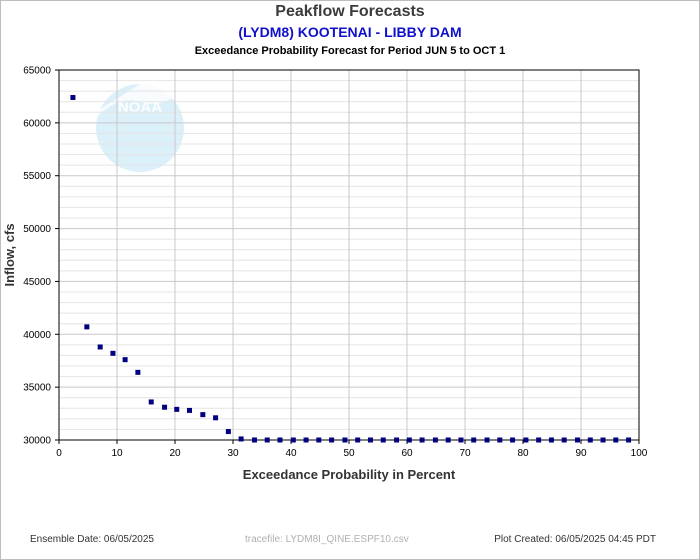  Describe the element at coordinates (523, 453) in the screenshot. I see `x-tick-label: 80` at that location.